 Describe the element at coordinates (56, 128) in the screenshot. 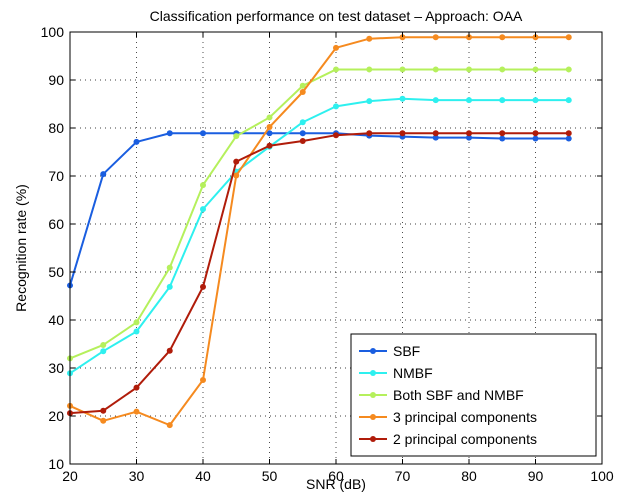

I see `y-tick-label: 80` at that location.